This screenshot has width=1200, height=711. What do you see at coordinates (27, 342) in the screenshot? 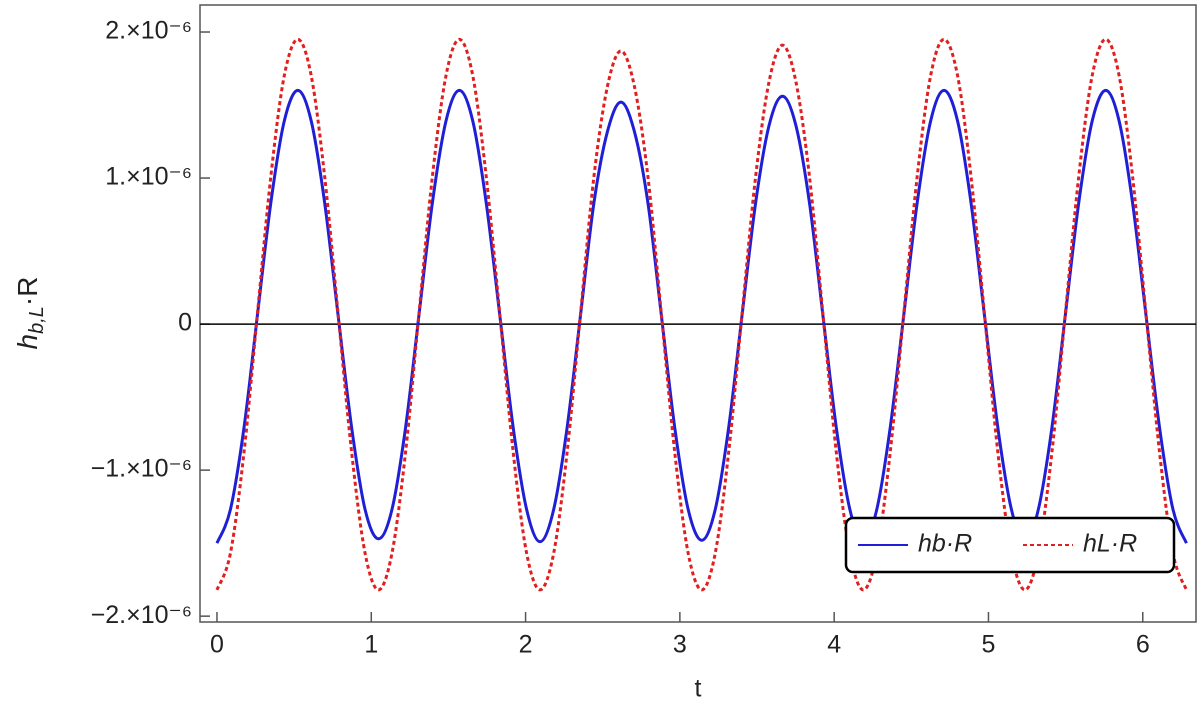
I see `y-label-base: h` at bounding box center [27, 342].